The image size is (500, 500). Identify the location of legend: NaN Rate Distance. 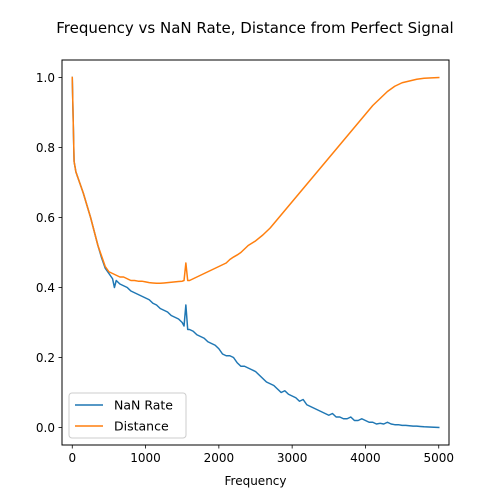
(127, 415).